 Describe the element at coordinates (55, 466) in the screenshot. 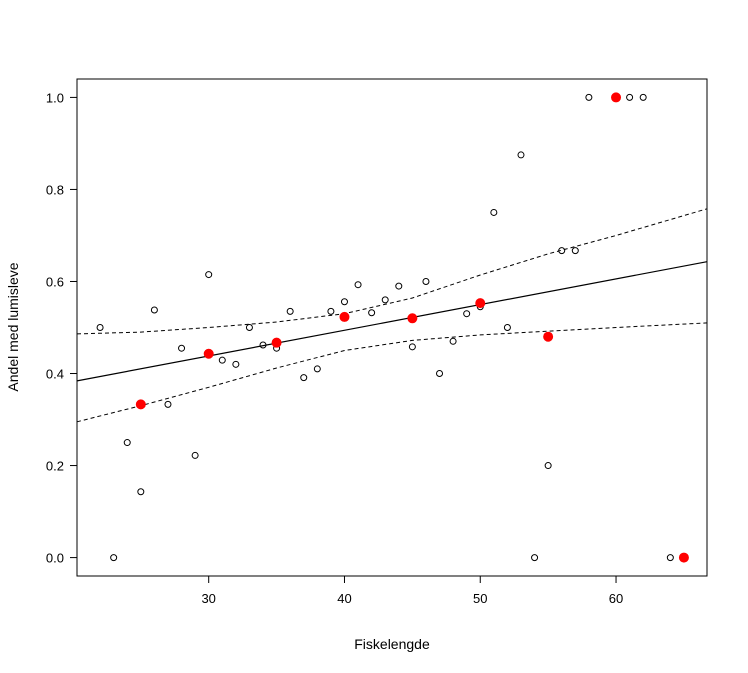

I see `y-tick-label: 0.2` at that location.